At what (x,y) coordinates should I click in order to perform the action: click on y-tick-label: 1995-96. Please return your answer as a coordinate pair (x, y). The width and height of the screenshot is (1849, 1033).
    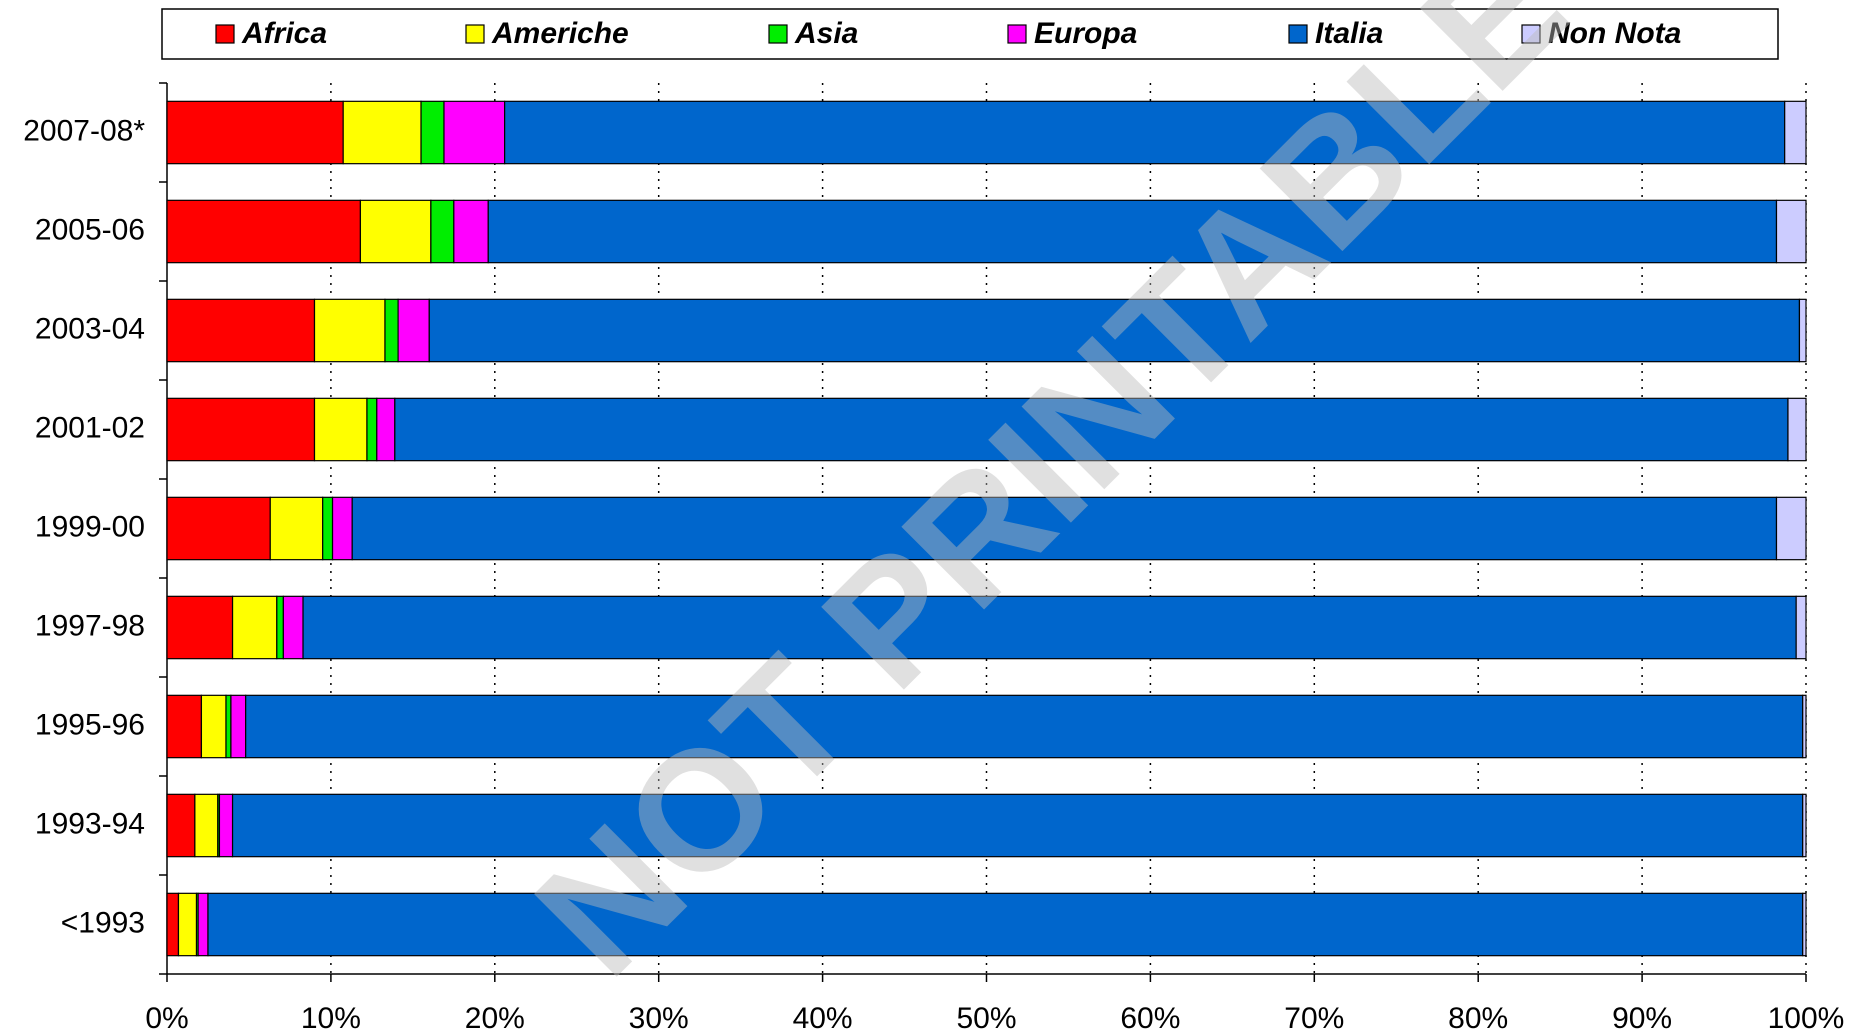
    Looking at the image, I should click on (90, 724).